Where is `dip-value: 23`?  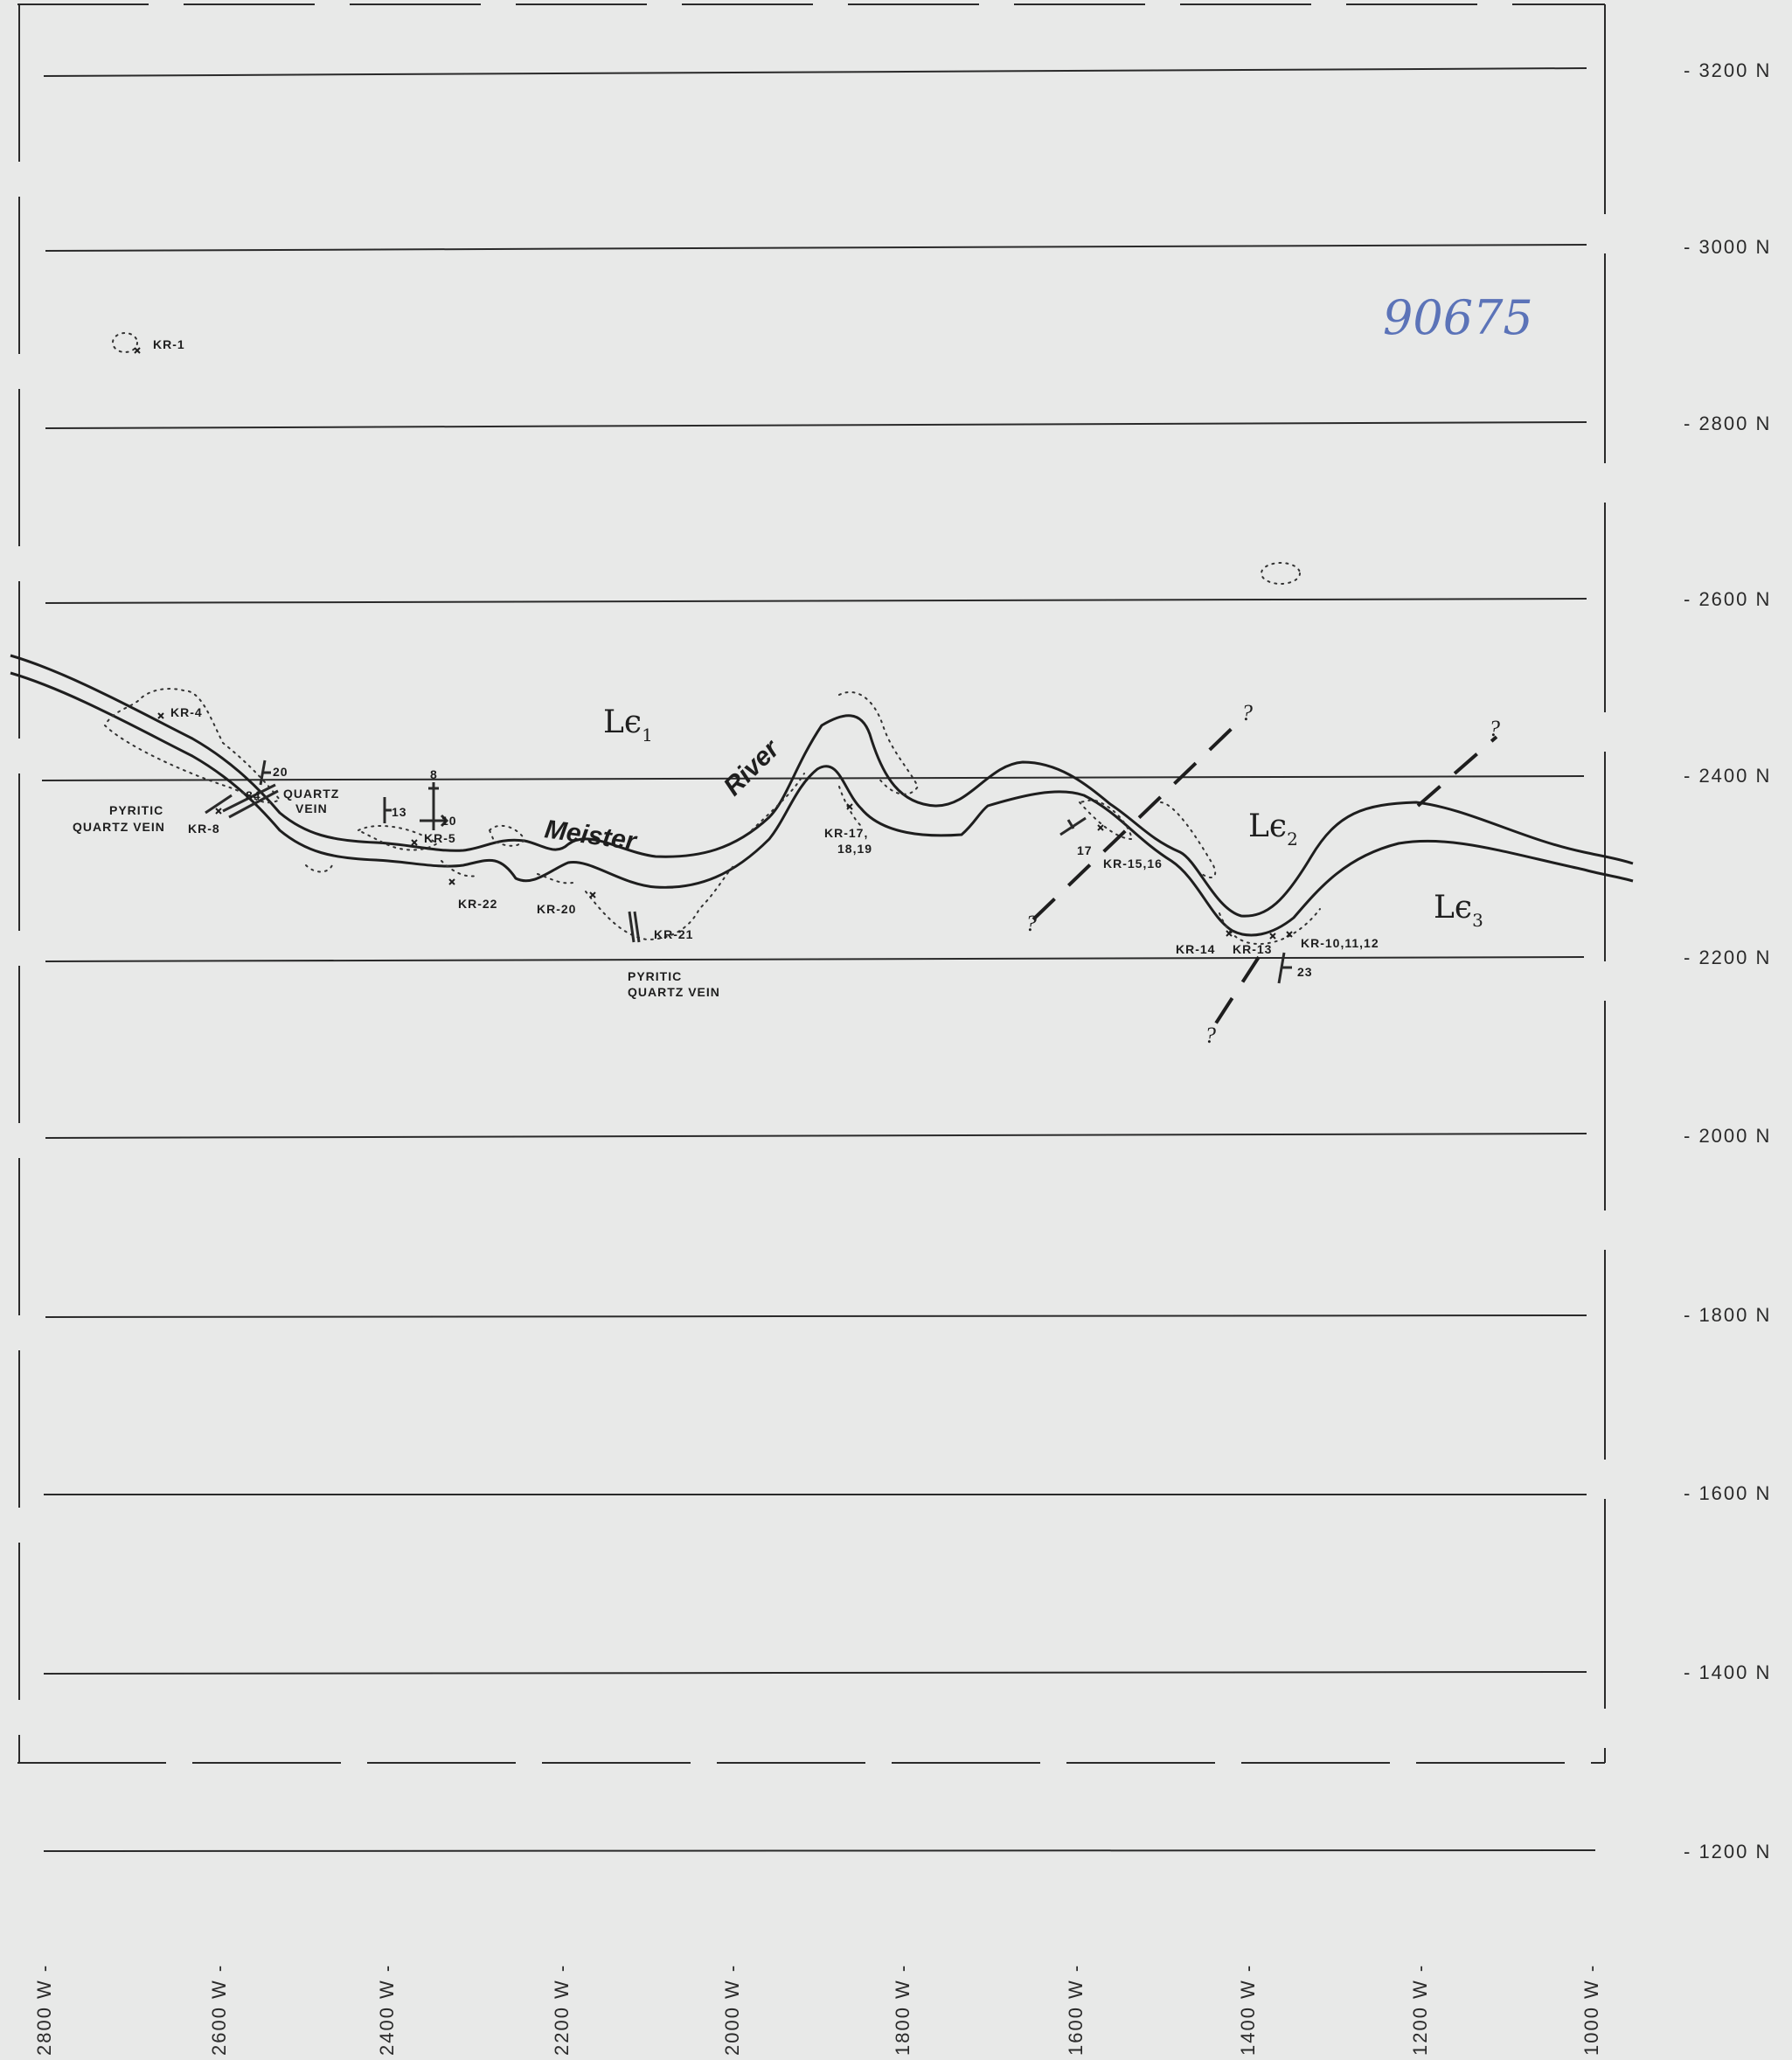 dip-value: 23 is located at coordinates (1305, 972).